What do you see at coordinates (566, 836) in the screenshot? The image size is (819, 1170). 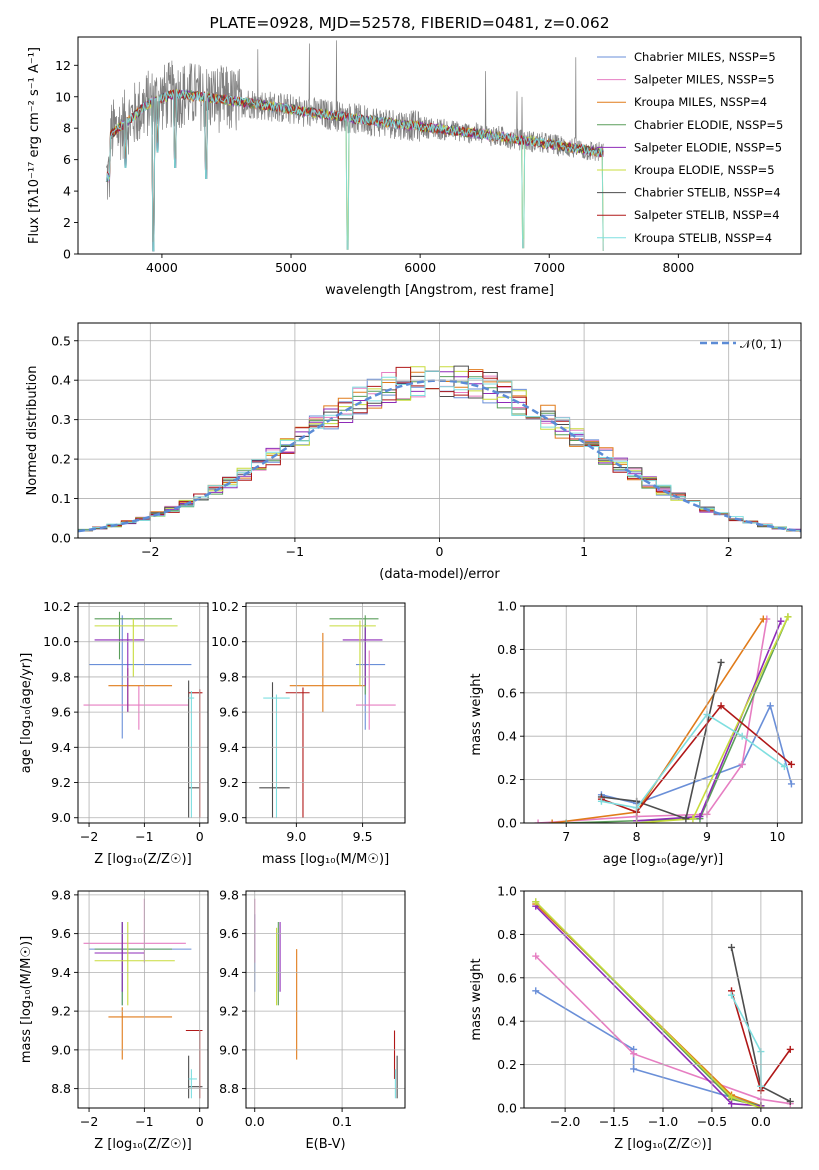 I see `x-tick-label: 7` at bounding box center [566, 836].